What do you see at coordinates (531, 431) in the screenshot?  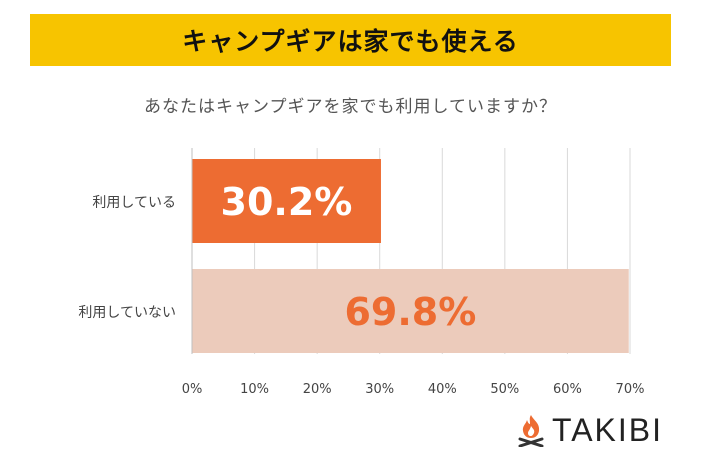 I see `flame-logo-icon` at bounding box center [531, 431].